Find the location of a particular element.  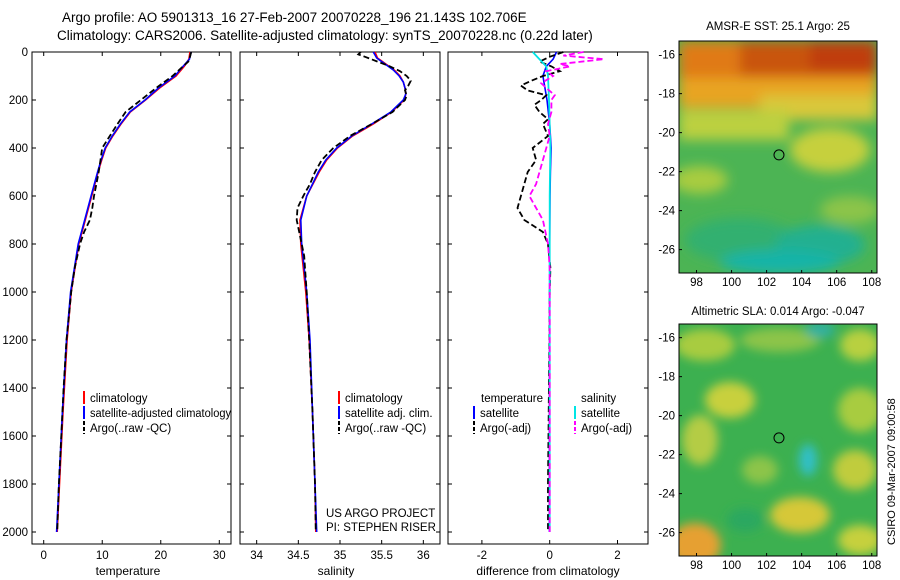

series-line-satellite-adjusted-climatology is located at coordinates (123, 292).